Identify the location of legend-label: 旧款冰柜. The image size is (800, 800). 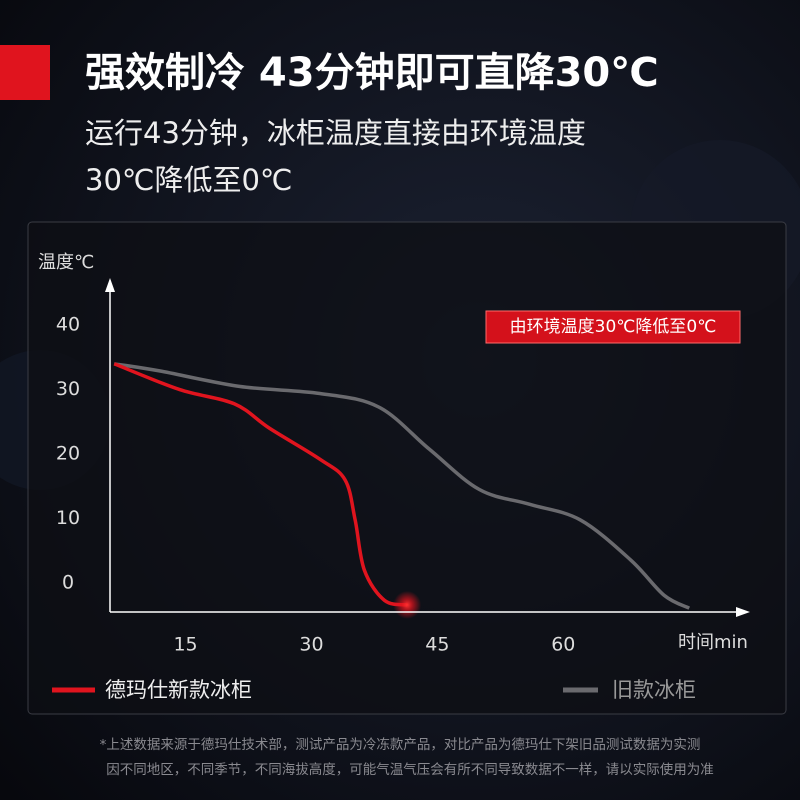
(654, 690).